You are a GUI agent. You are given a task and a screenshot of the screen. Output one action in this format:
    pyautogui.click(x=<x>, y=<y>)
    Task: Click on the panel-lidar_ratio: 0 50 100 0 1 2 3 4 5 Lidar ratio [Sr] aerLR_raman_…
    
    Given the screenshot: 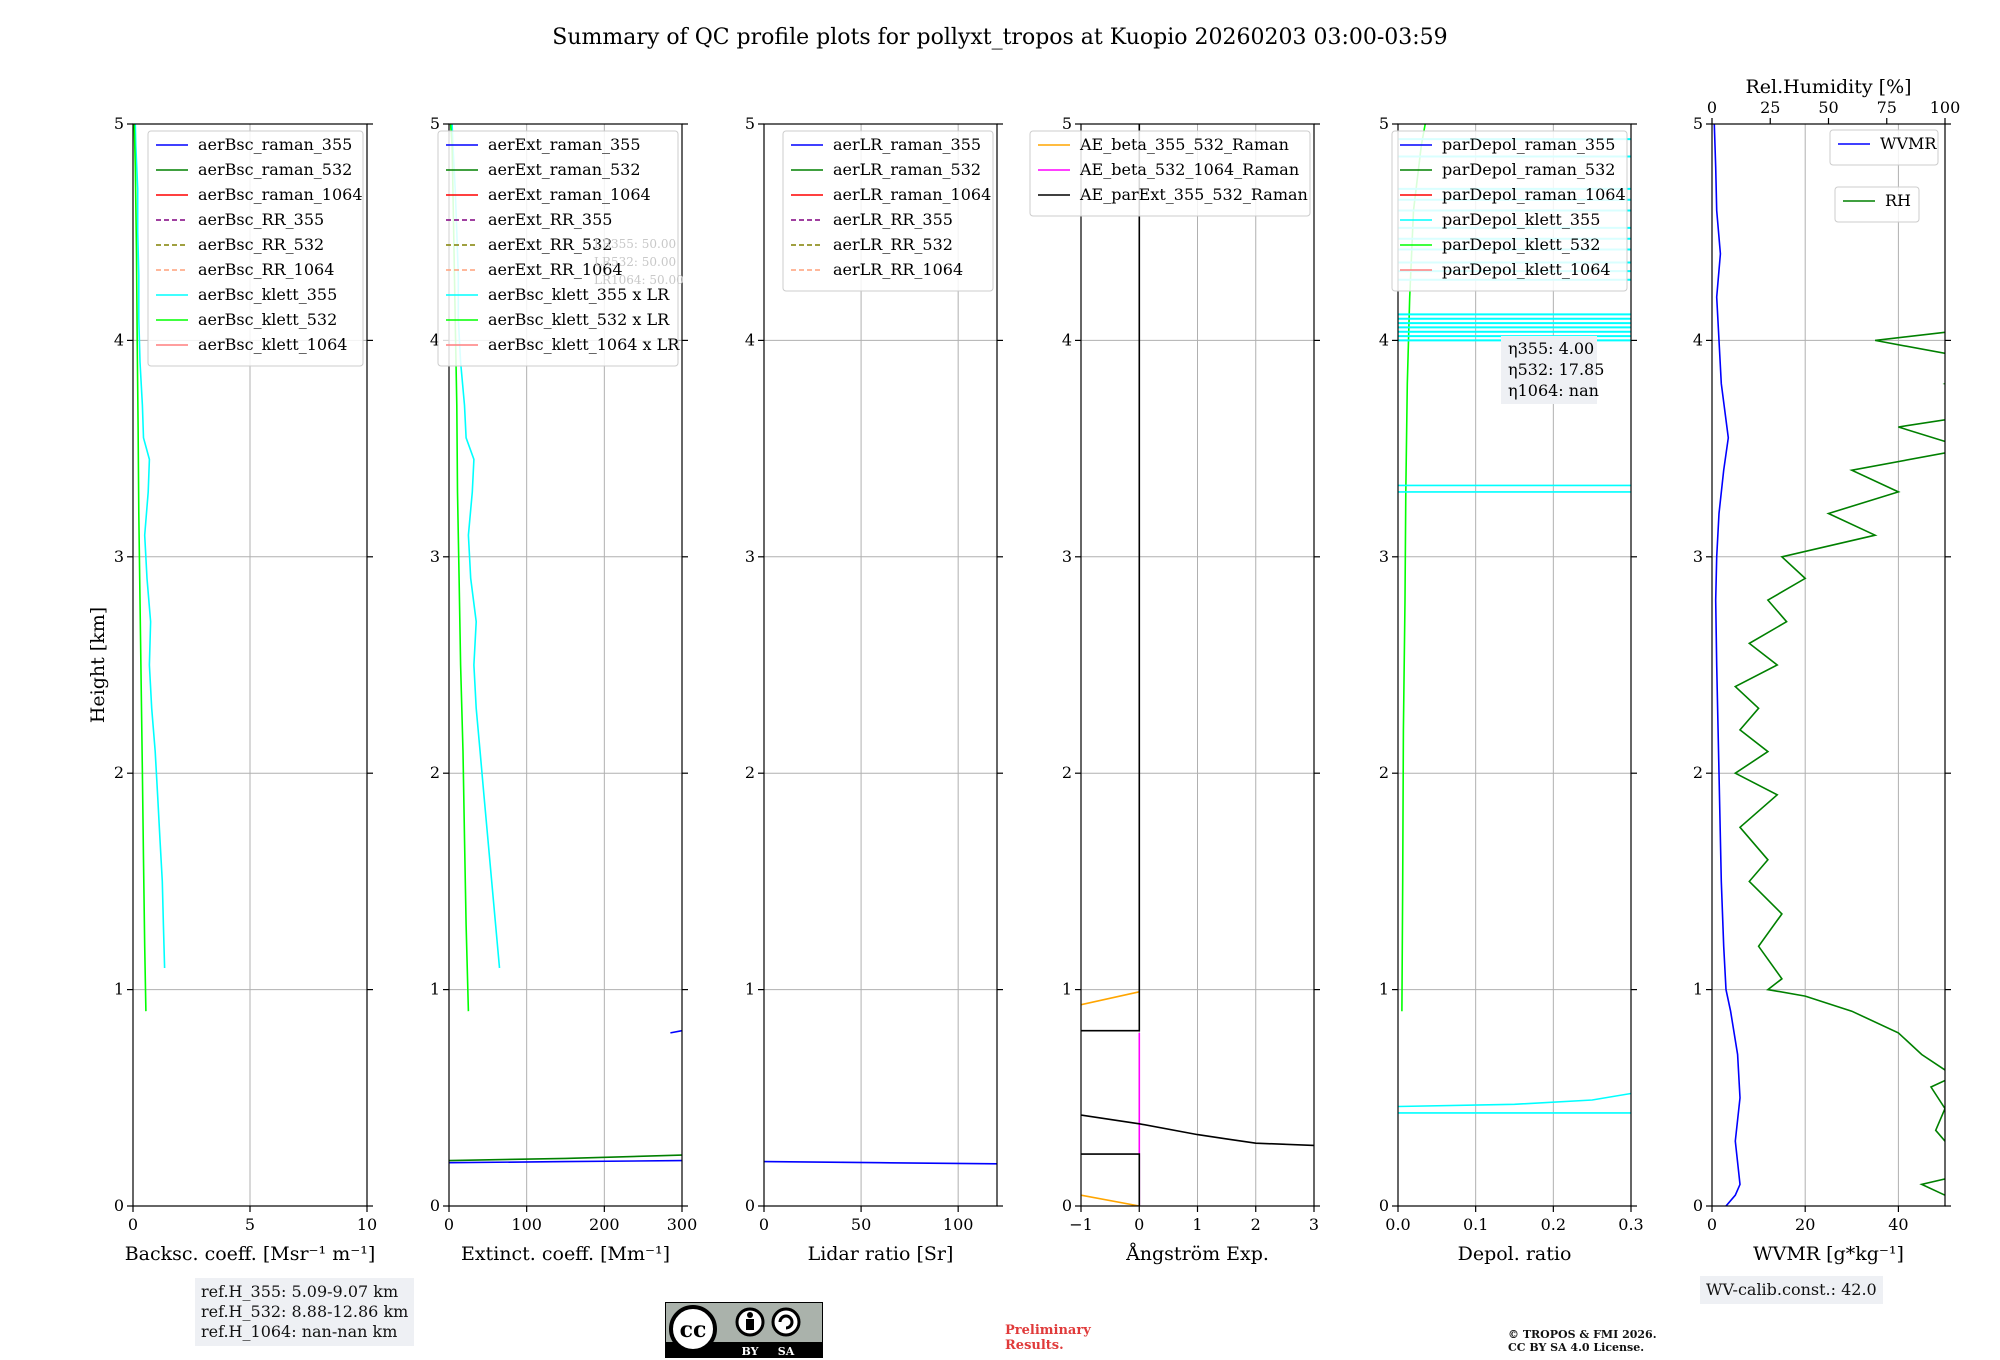 What is the action you would take?
    pyautogui.click(x=874, y=689)
    